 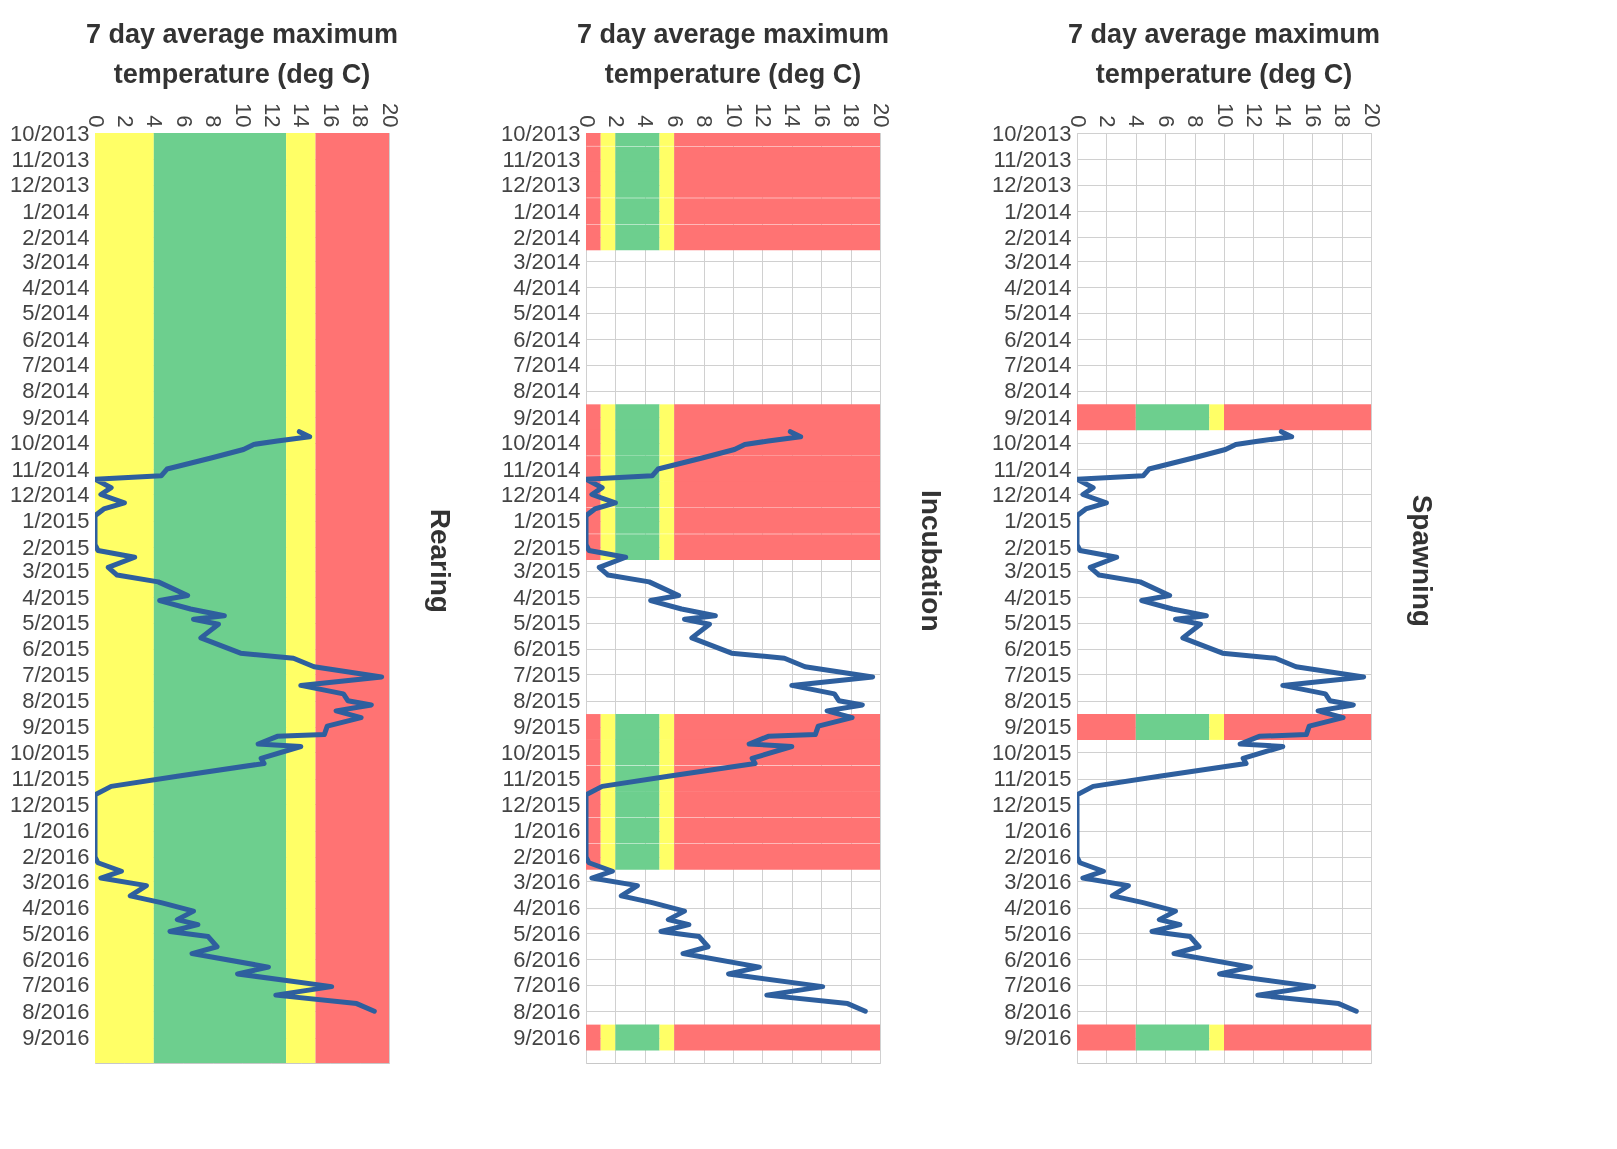 What do you see at coordinates (1038, 674) in the screenshot?
I see `y-tick-label: 7/2015` at bounding box center [1038, 674].